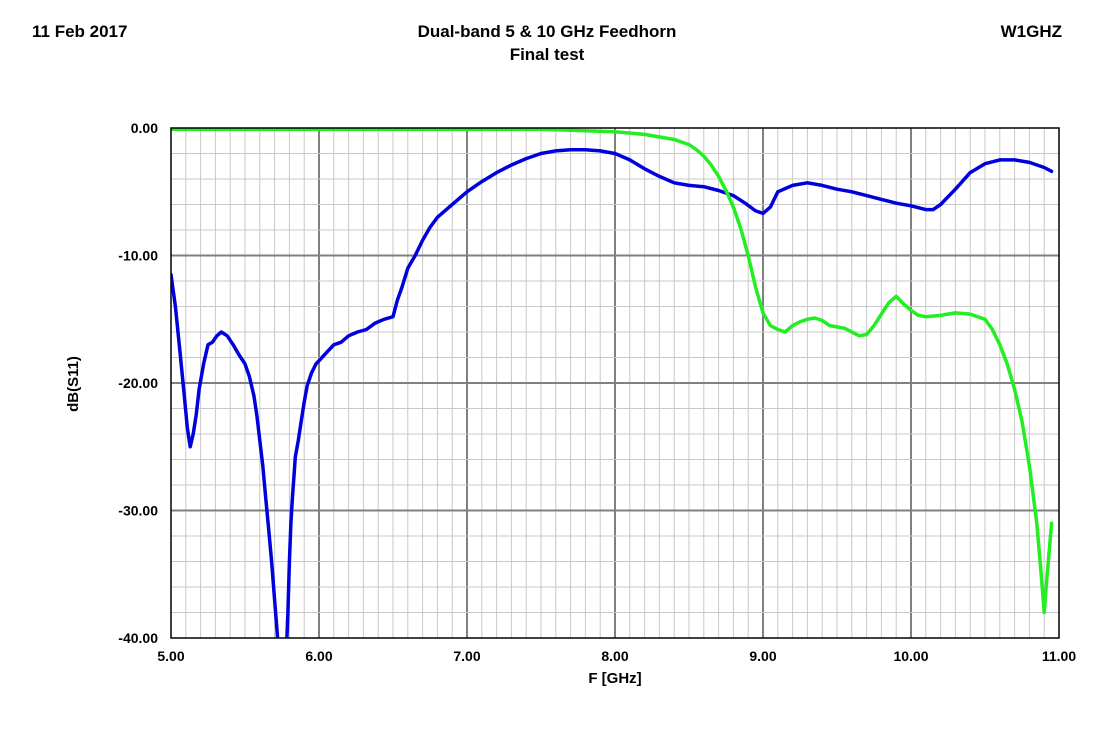  I want to click on x-tick-label: 11.00, so click(1059, 656).